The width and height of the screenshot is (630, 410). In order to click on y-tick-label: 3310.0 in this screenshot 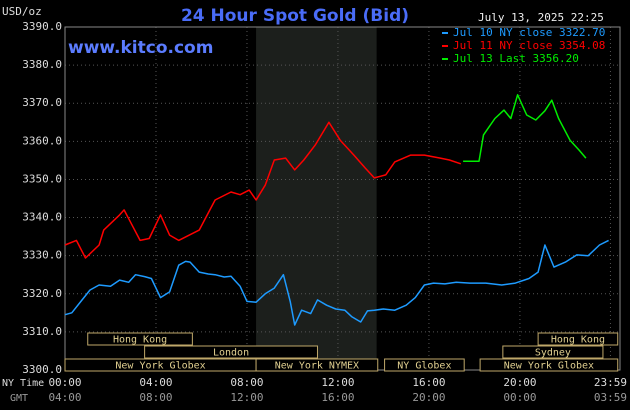, I will do `click(42, 331)`.